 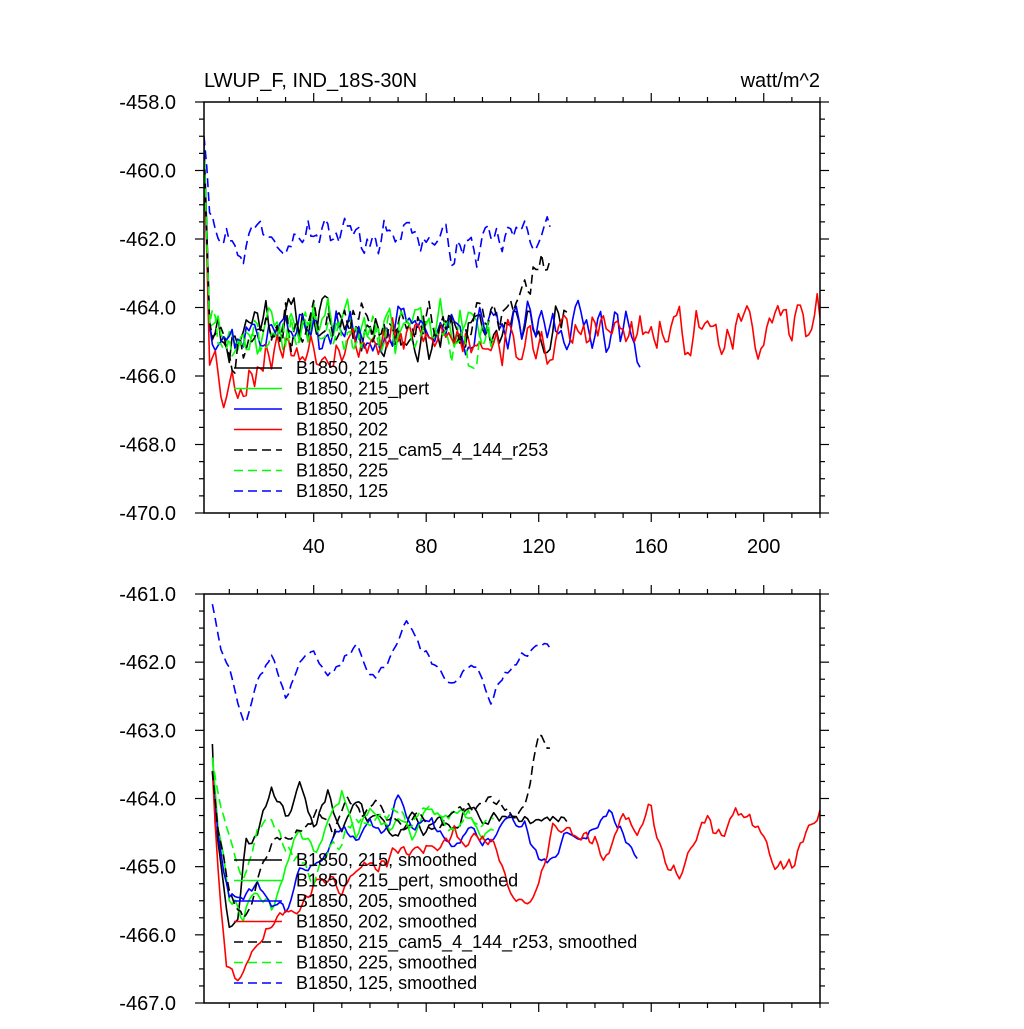 I want to click on legend-label: B1850, 215, smoothed, so click(x=386, y=860).